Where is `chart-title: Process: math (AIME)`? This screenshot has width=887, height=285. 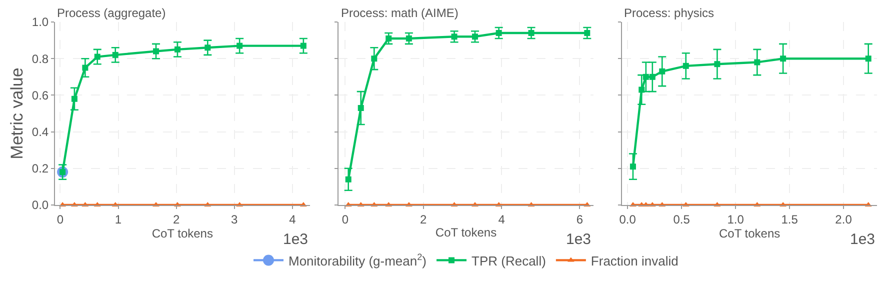 chart-title: Process: math (AIME) is located at coordinates (399, 13).